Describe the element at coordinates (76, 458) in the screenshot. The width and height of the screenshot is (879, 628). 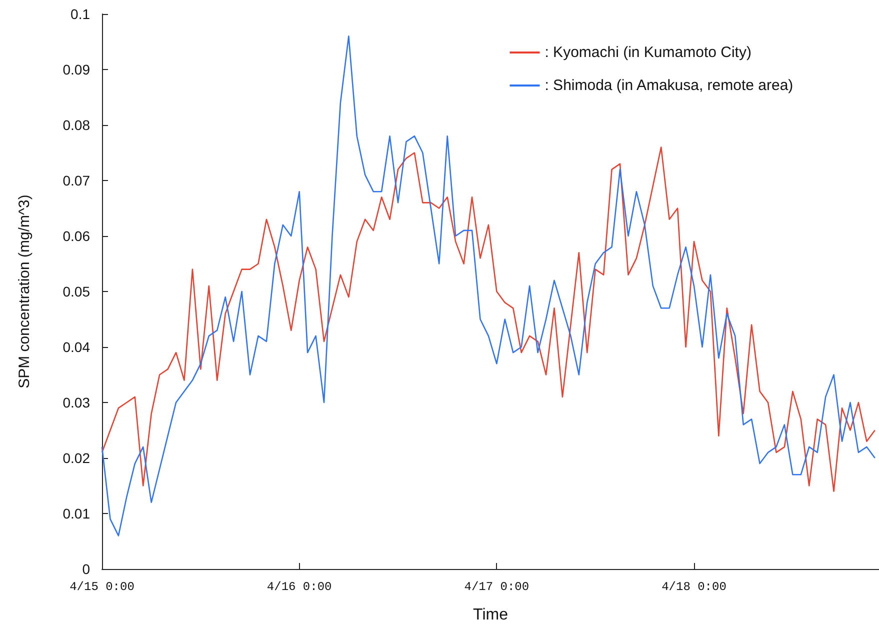
I see `y-tick-label: 0.02` at that location.